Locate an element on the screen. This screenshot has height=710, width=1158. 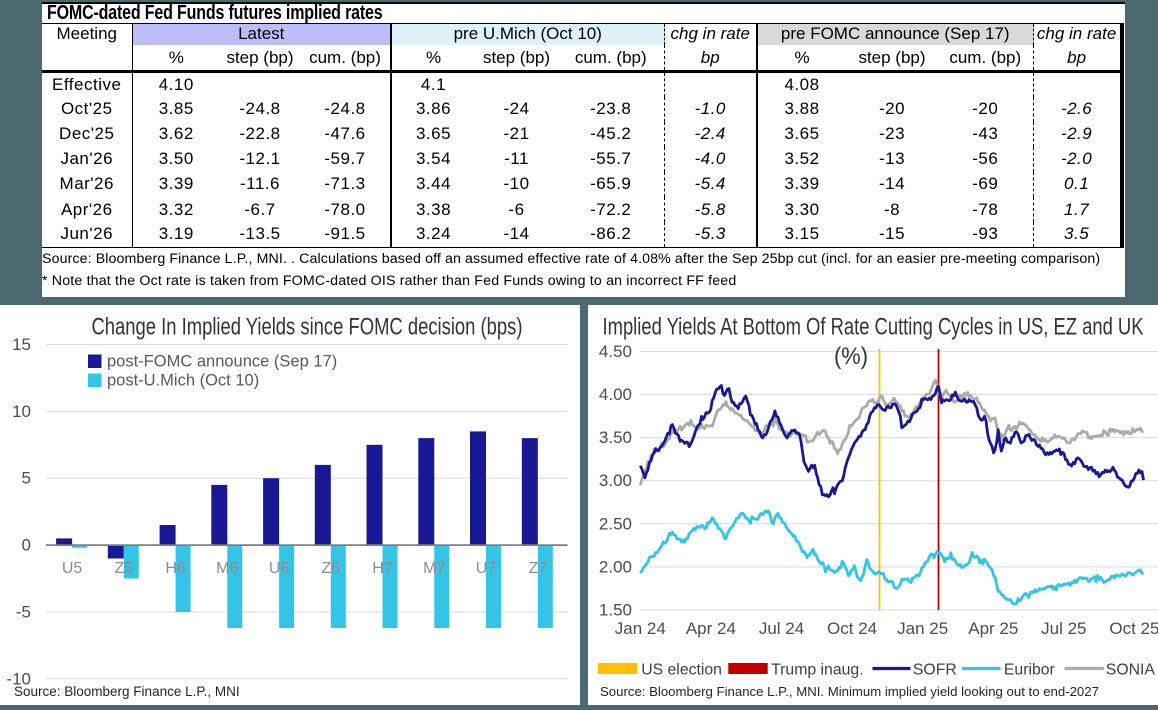
svg-text: Jan 25 is located at coordinates (922, 628).